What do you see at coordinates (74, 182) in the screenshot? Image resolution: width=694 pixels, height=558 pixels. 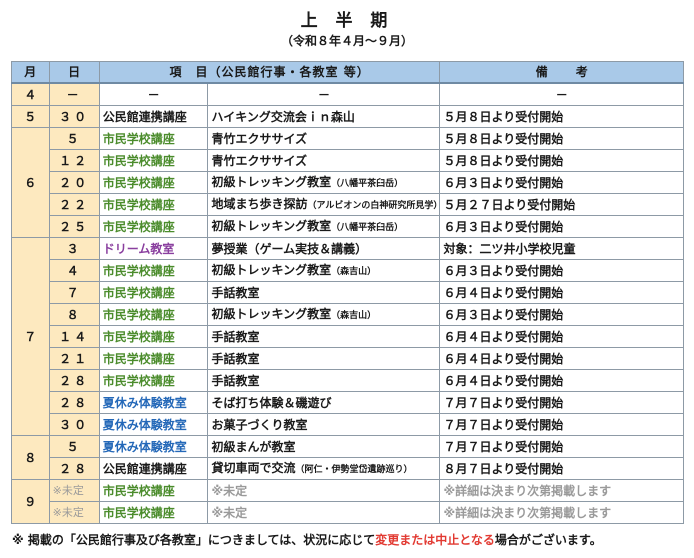 I see `day-cell: ２０` at bounding box center [74, 182].